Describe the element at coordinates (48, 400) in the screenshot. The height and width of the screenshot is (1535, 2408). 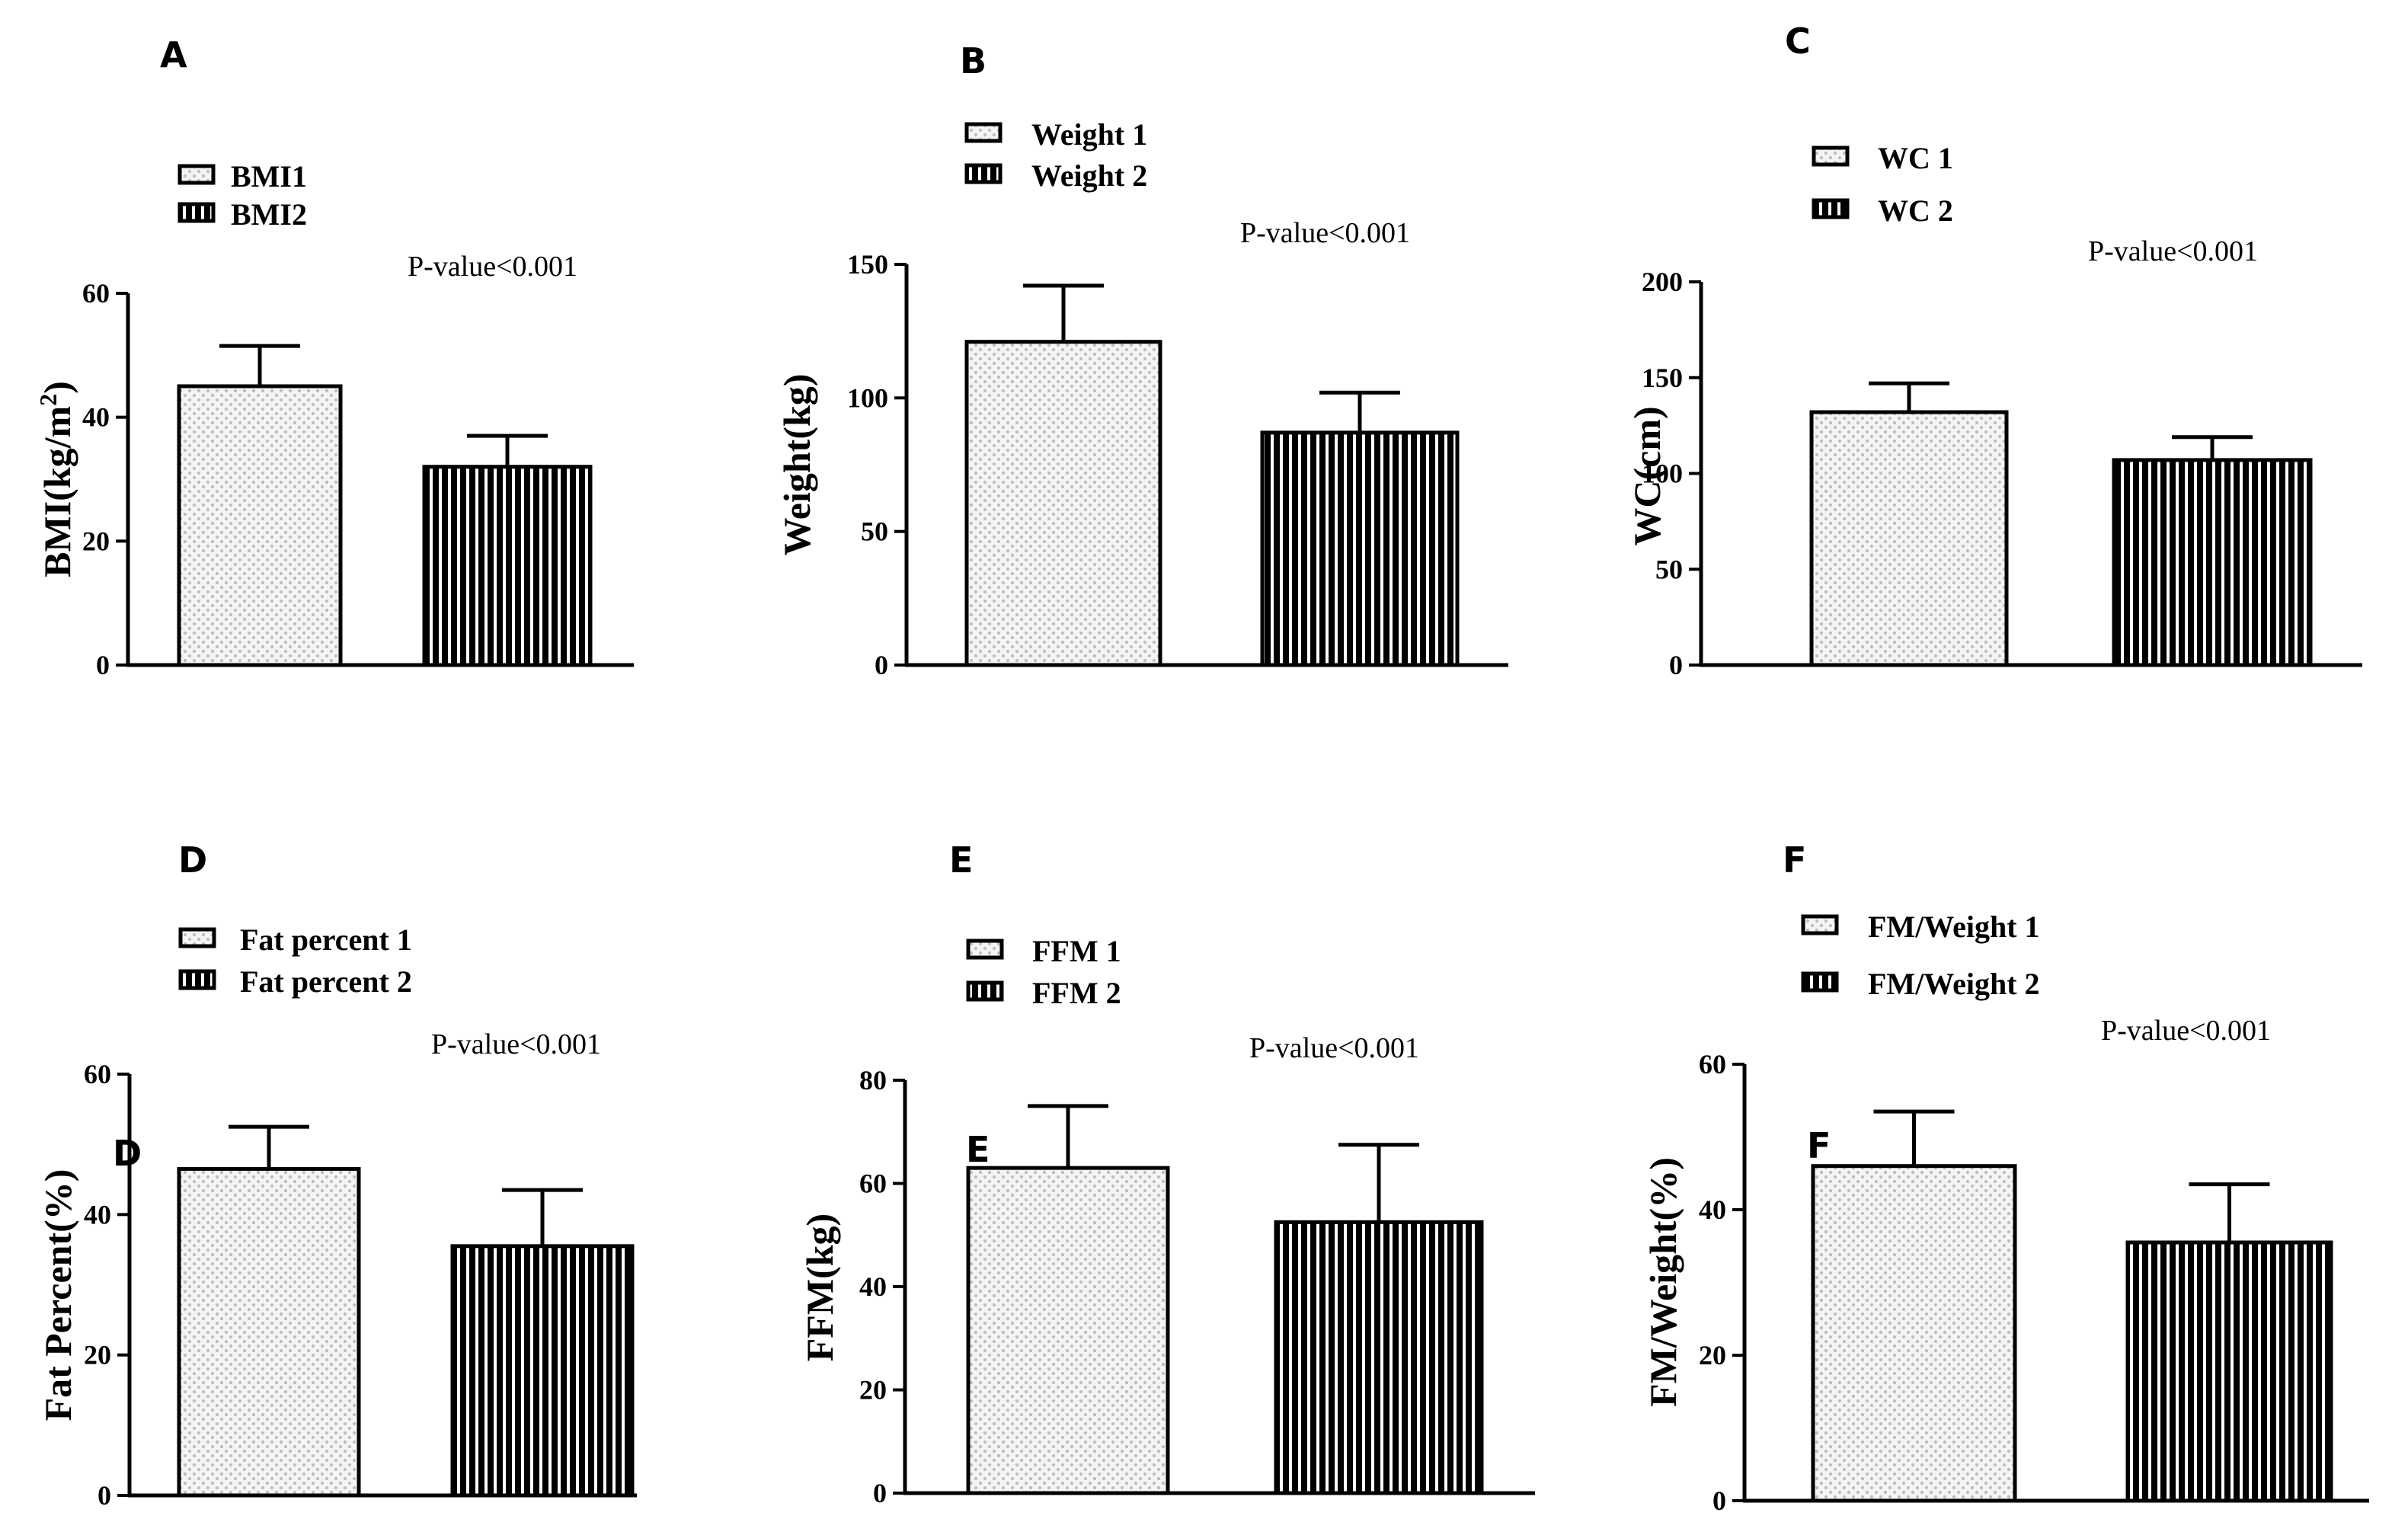
I see `y-axis-label-superscript: 2` at that location.